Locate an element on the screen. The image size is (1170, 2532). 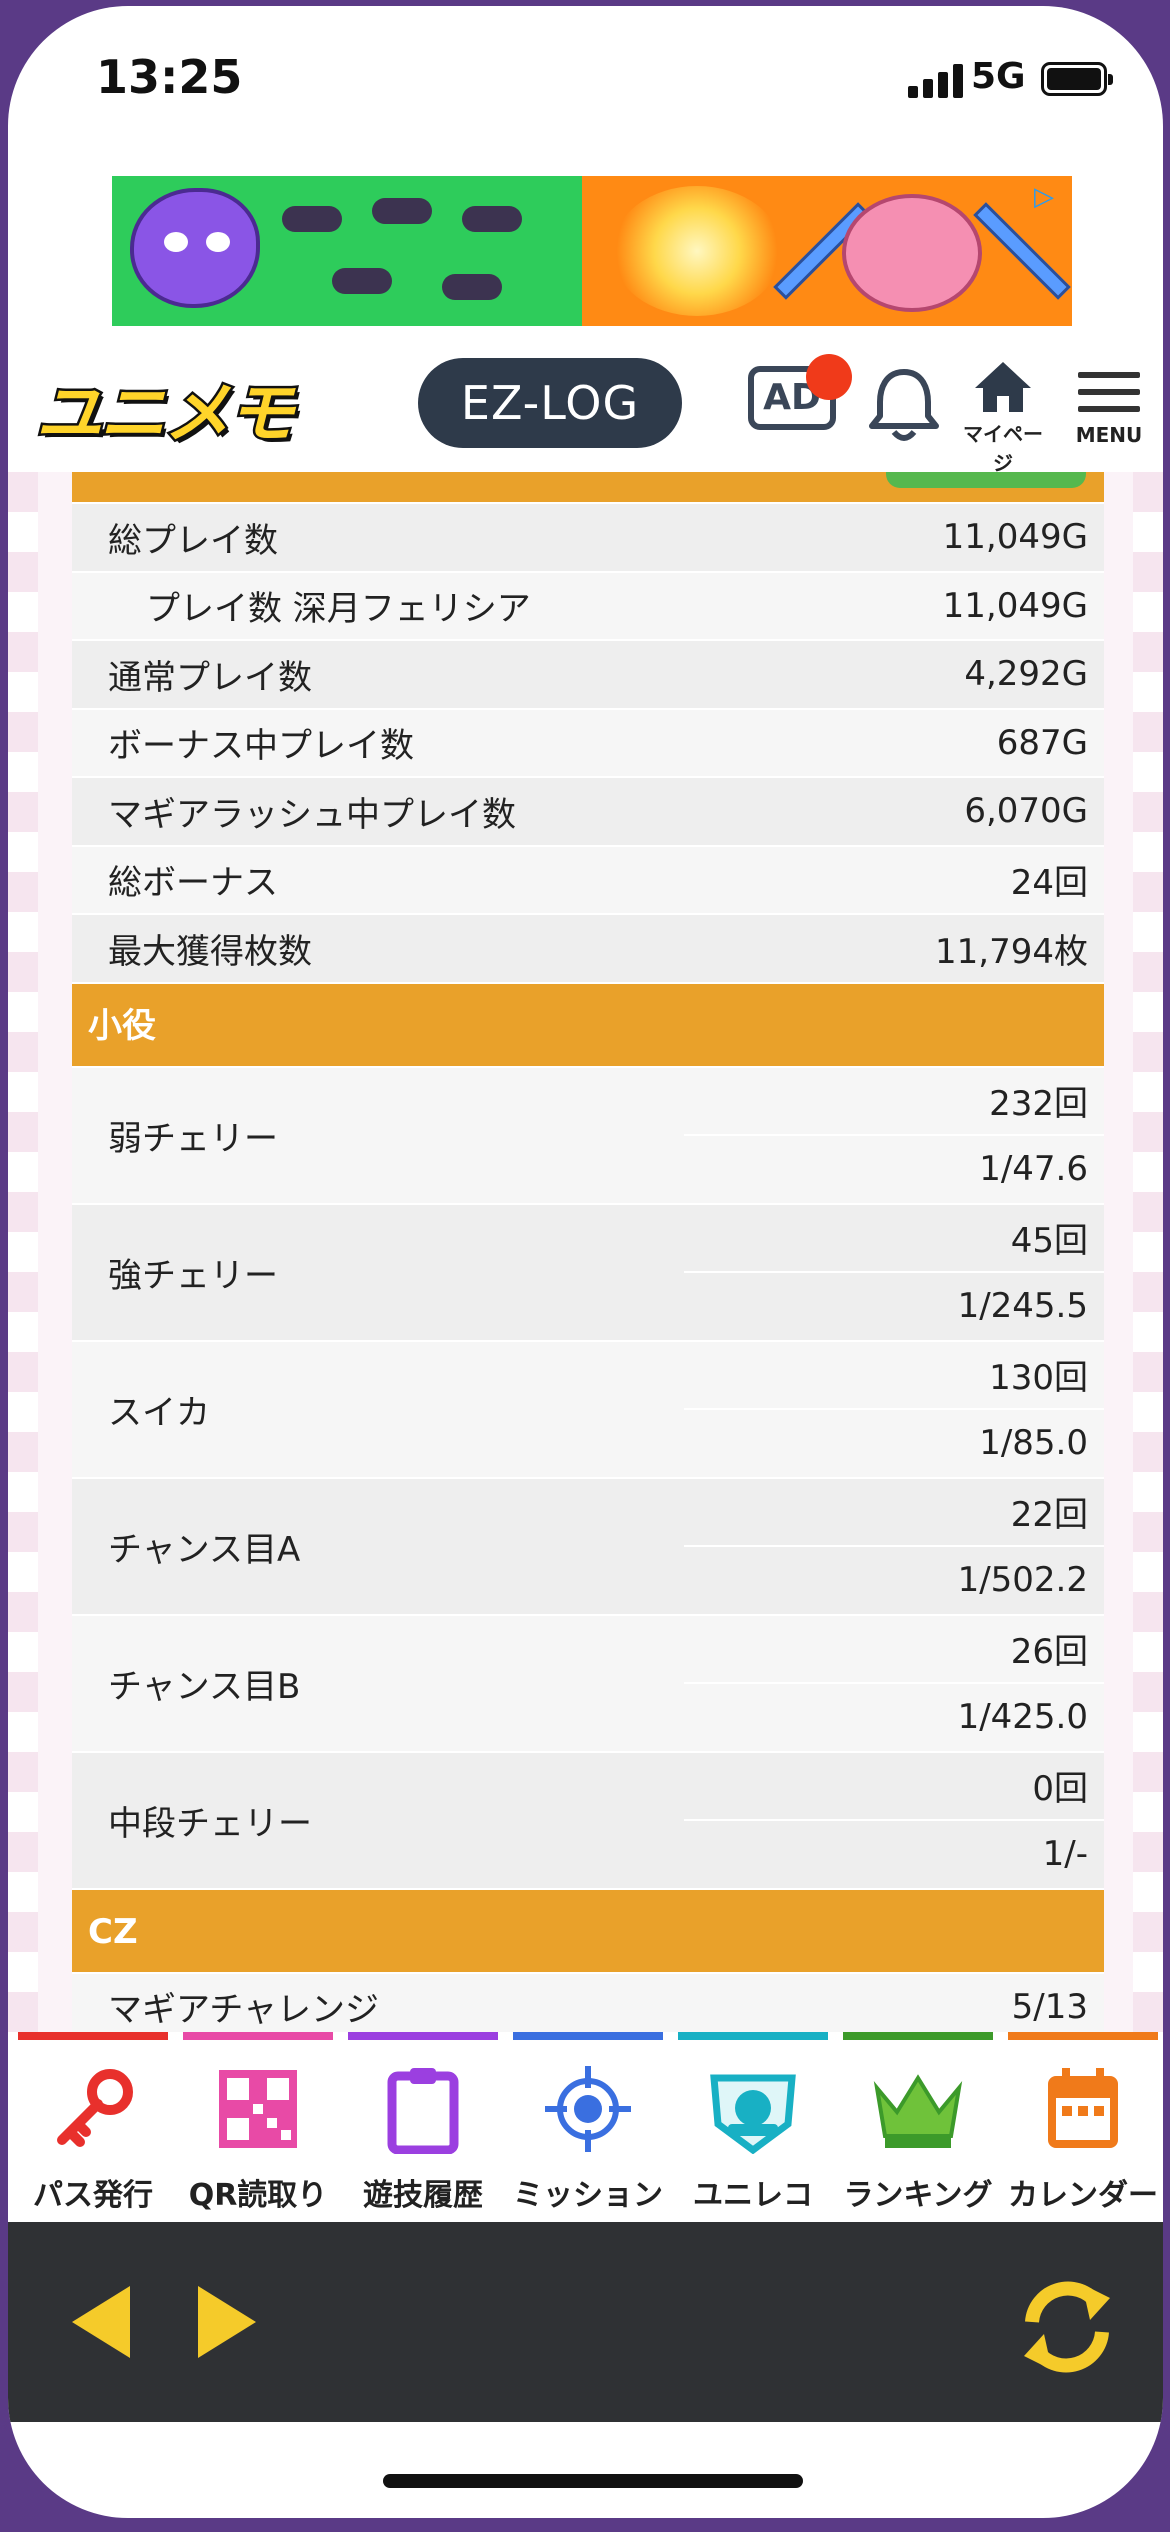
mypage-button: マイページ is located at coordinates (1003, 417).